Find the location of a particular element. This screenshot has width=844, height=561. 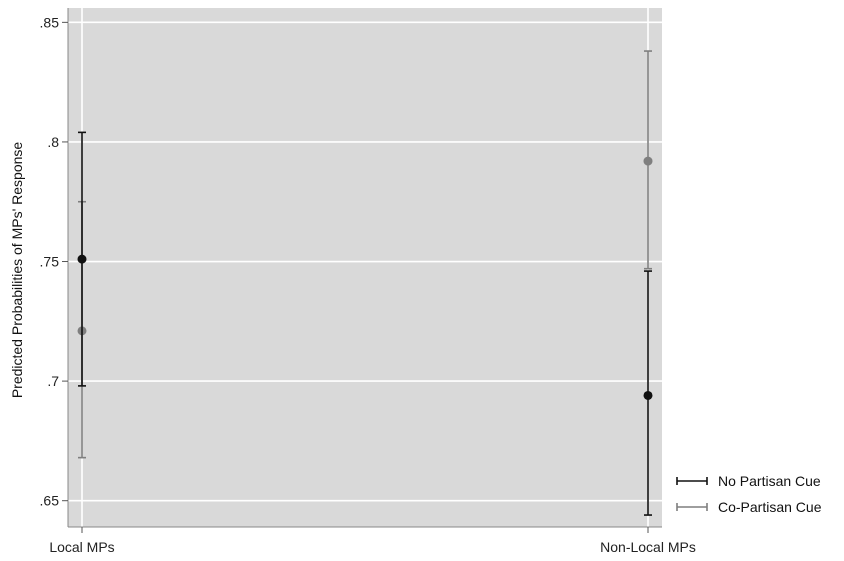

y-tick-label: .7 is located at coordinates (53, 381).